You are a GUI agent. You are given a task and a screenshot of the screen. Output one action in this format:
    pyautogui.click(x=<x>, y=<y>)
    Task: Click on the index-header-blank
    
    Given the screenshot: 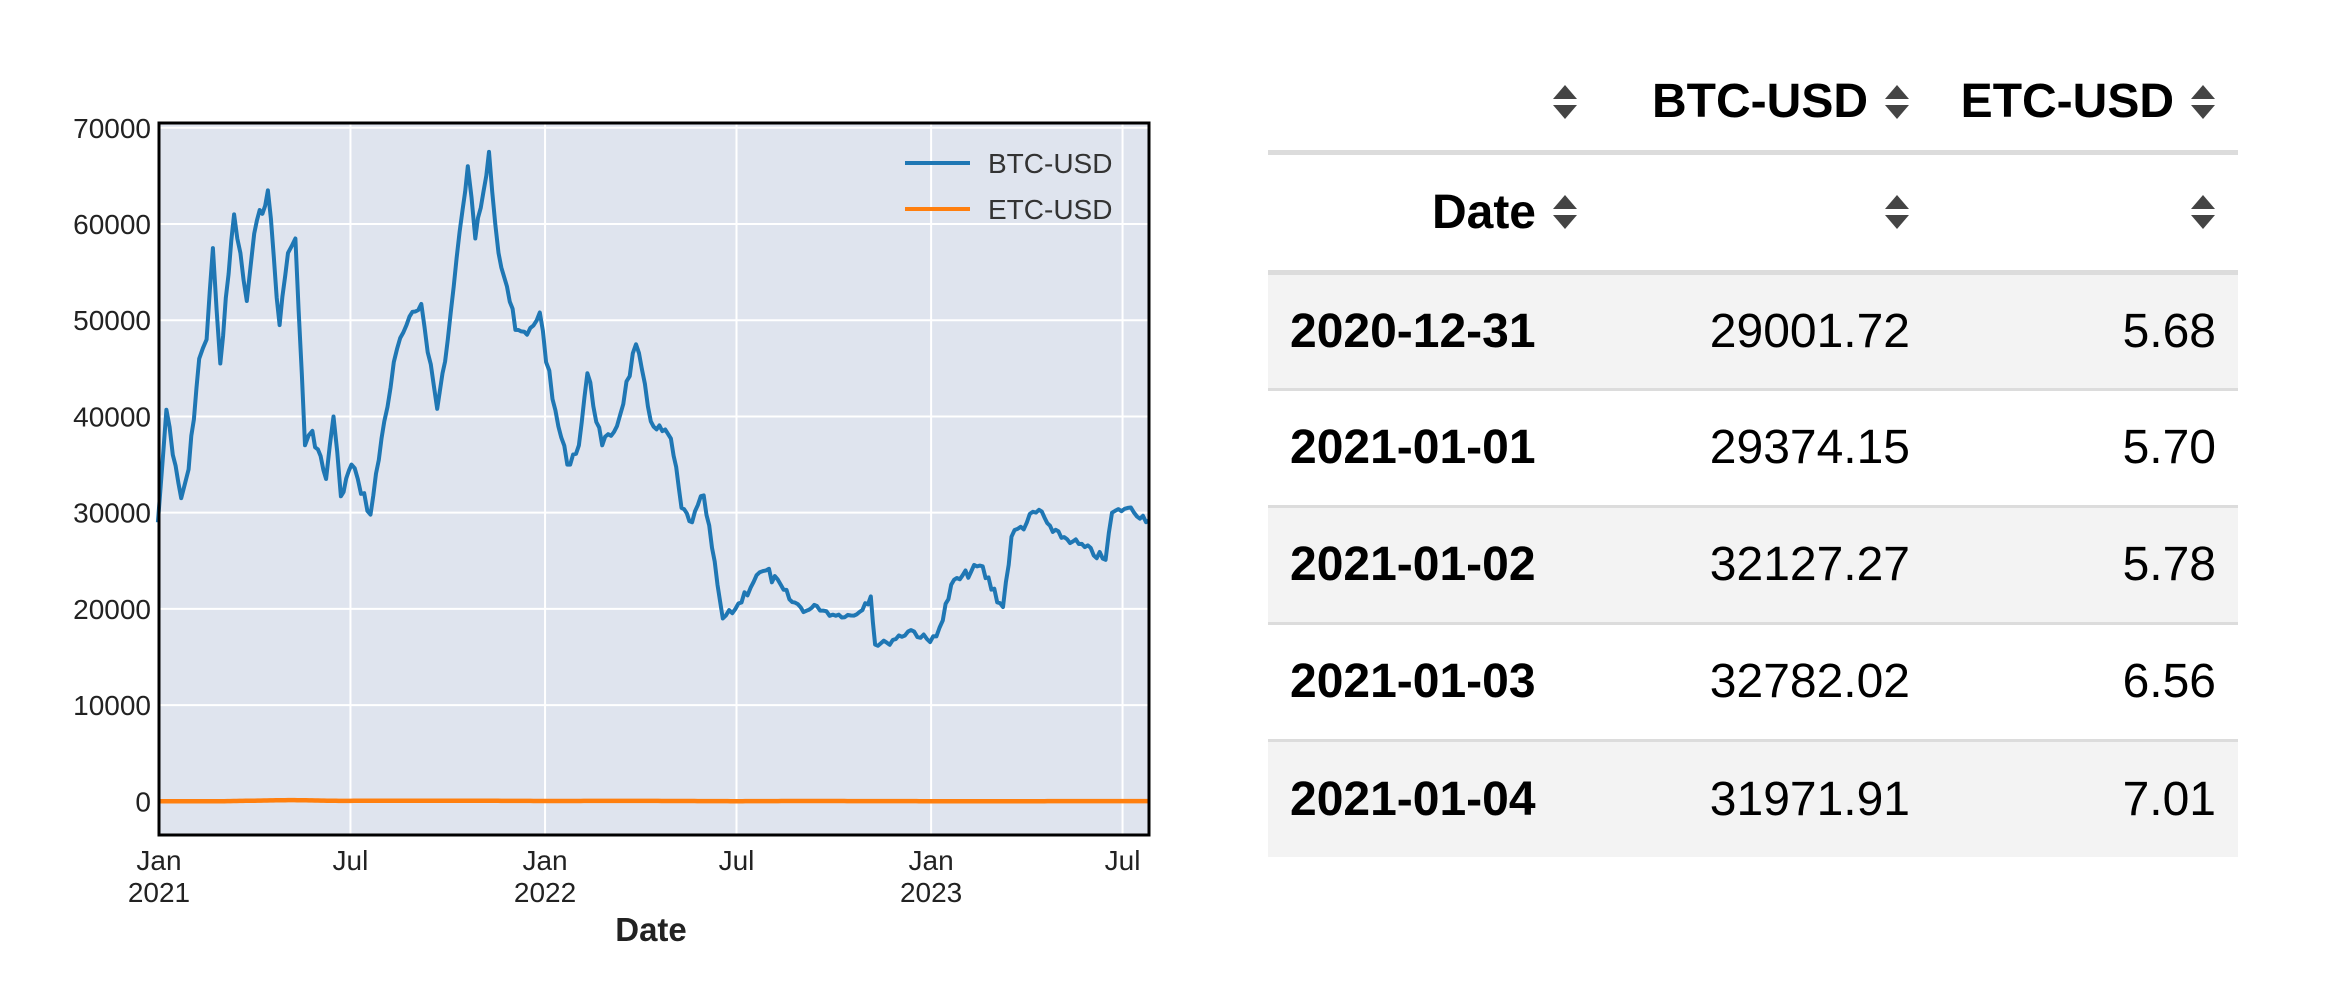 What is the action you would take?
    pyautogui.click(x=1434, y=104)
    